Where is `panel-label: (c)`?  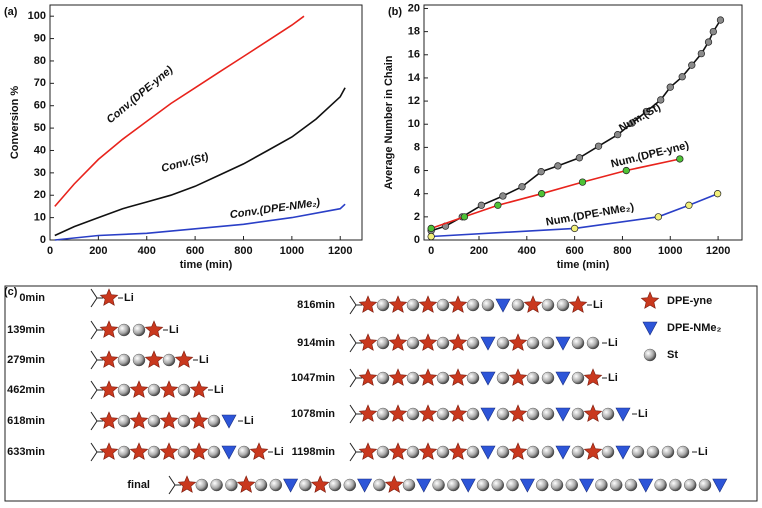
panel-label: (c) is located at coordinates (11, 292).